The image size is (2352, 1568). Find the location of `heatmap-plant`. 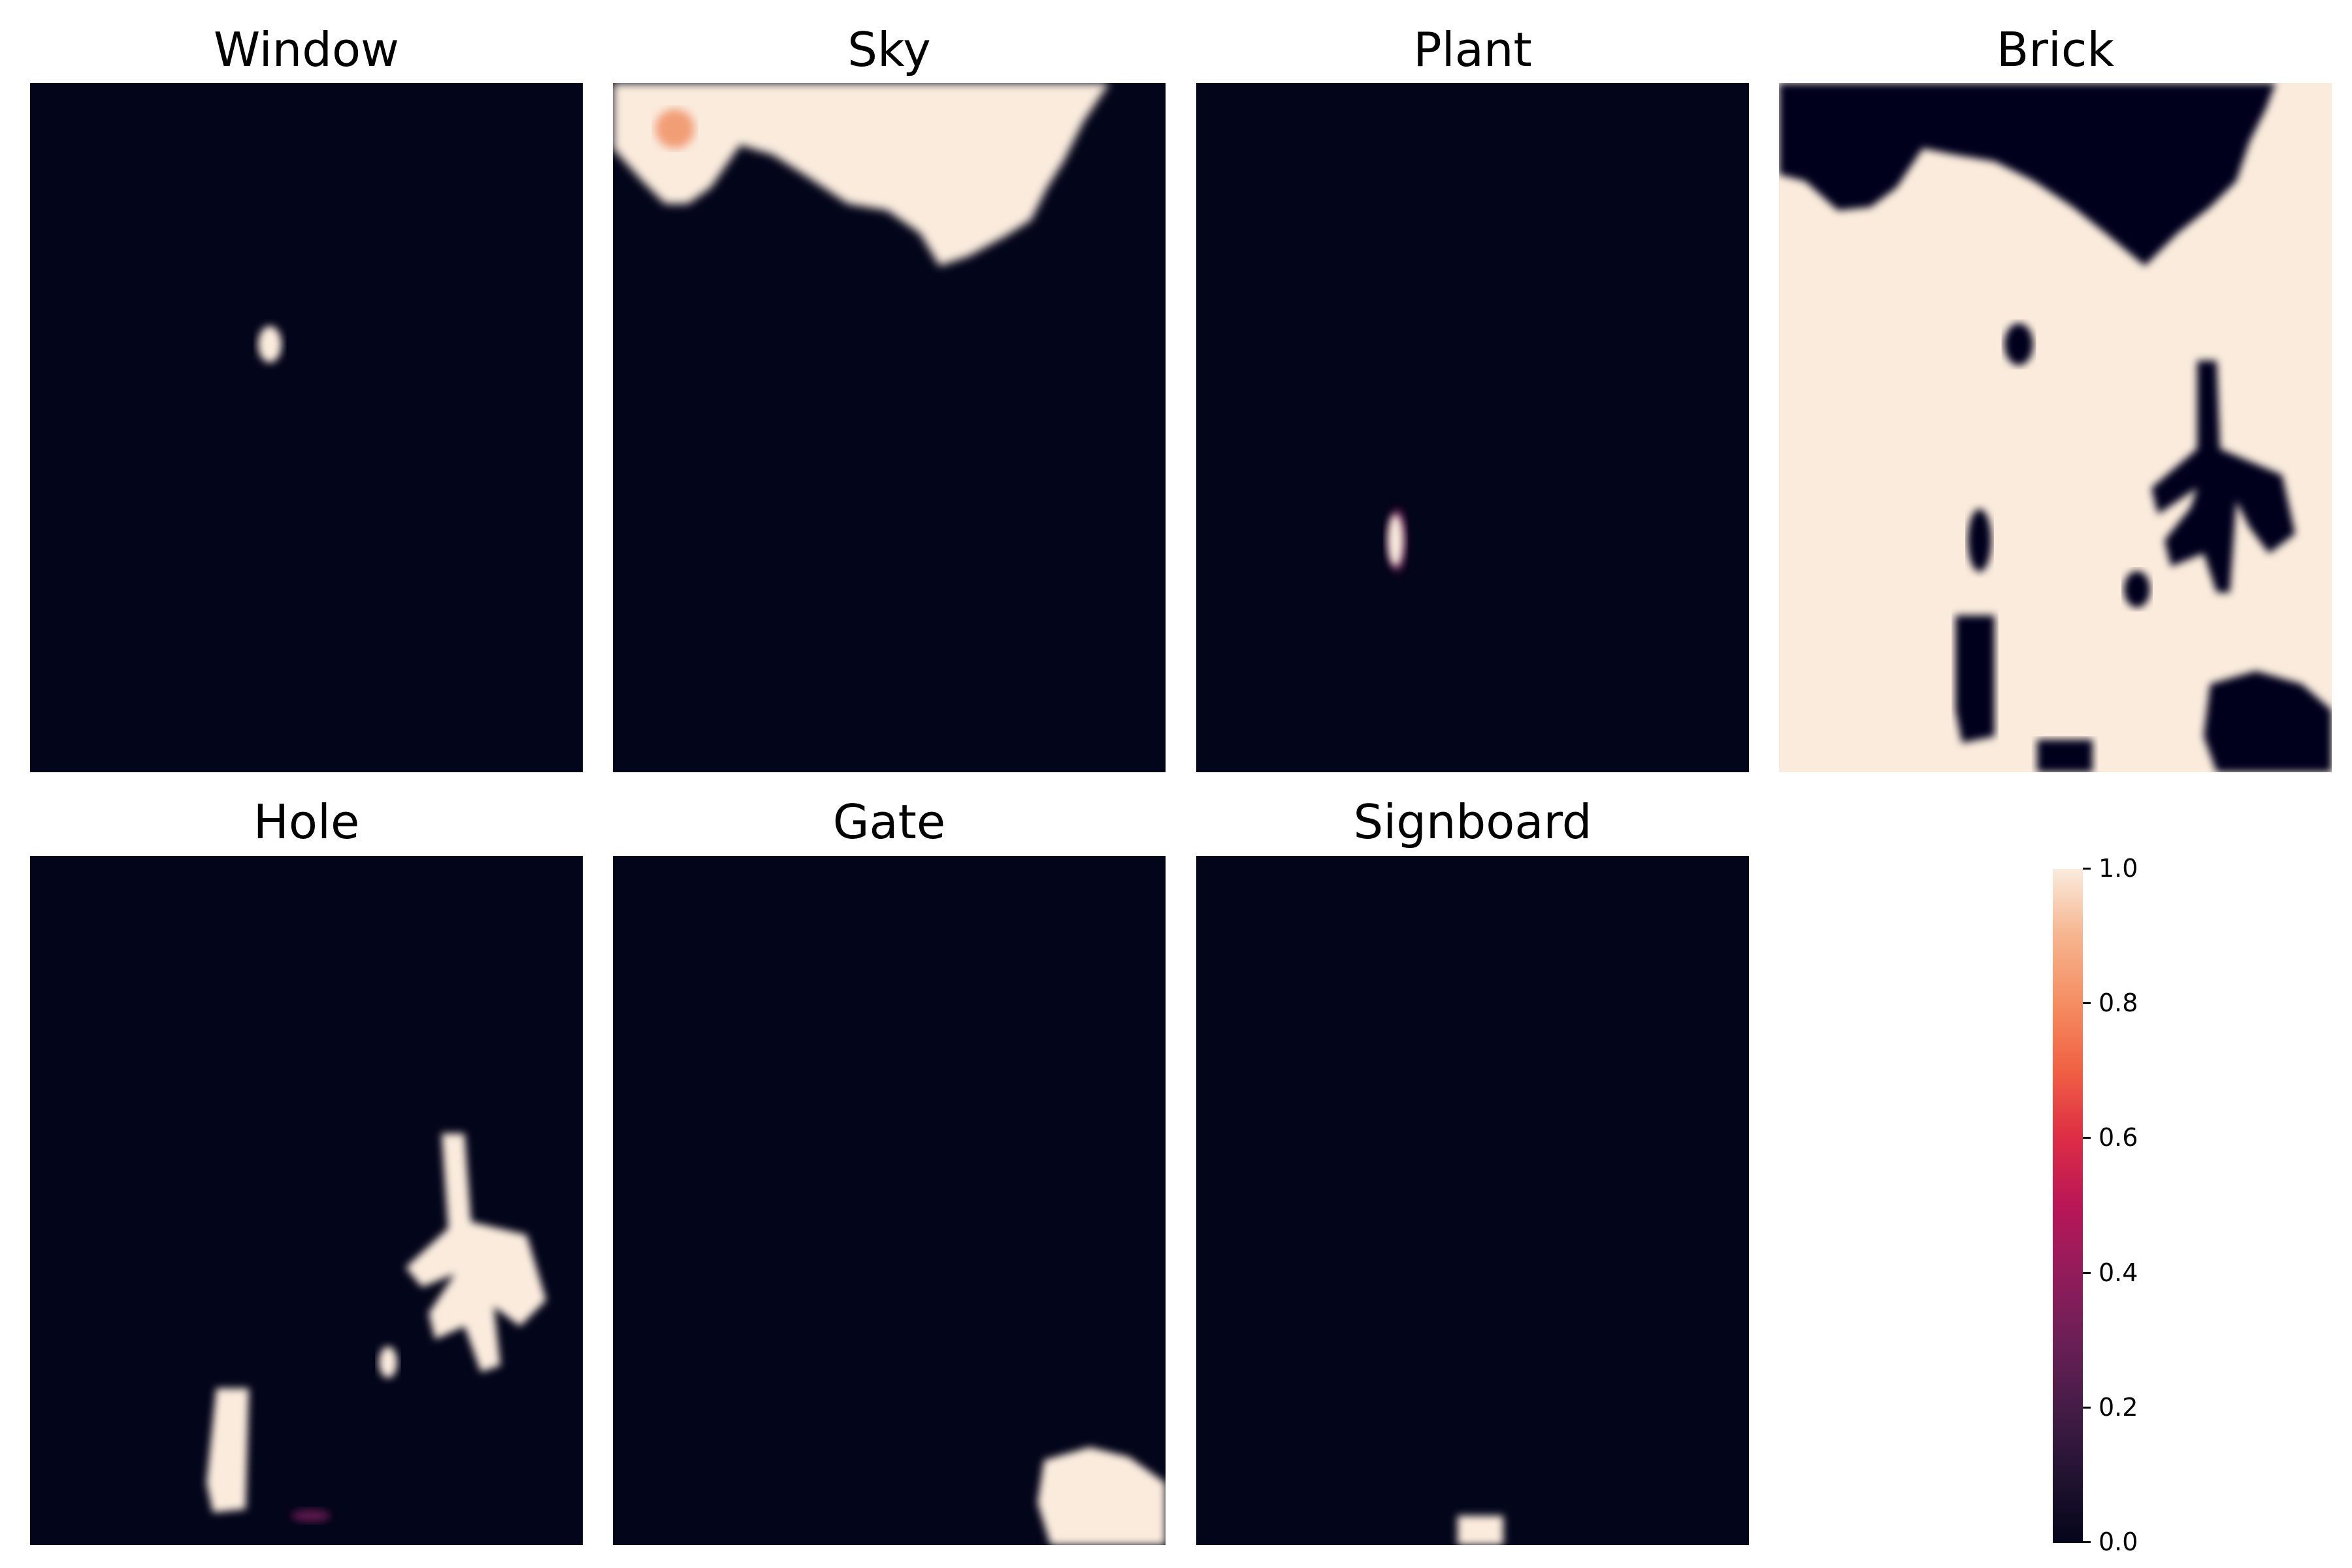

heatmap-plant is located at coordinates (1472, 427).